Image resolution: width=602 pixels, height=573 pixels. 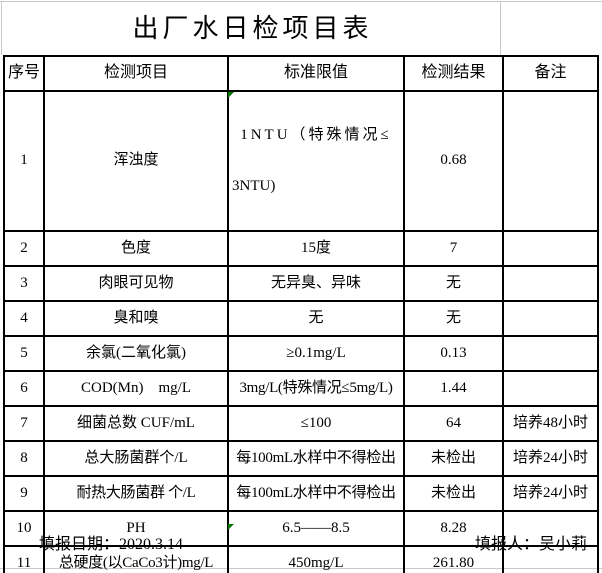 I want to click on cell-result: 64, so click(x=453, y=423).